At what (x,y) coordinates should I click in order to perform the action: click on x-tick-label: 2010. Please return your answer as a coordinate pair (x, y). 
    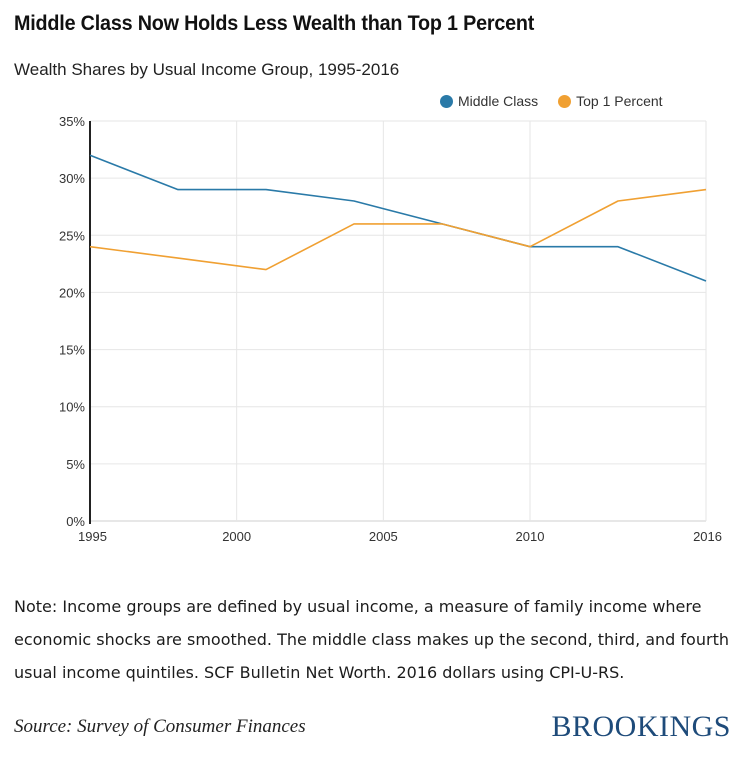
    Looking at the image, I should click on (530, 536).